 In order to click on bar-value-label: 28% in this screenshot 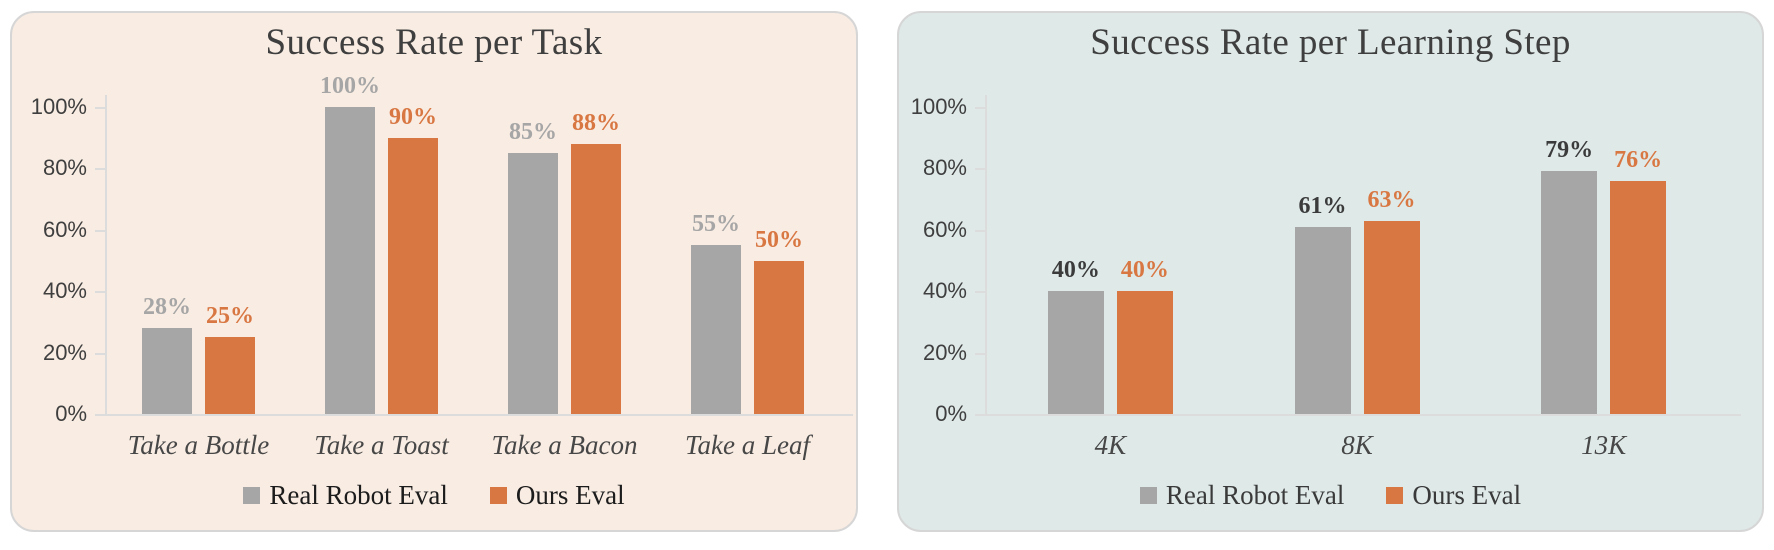, I will do `click(167, 307)`.